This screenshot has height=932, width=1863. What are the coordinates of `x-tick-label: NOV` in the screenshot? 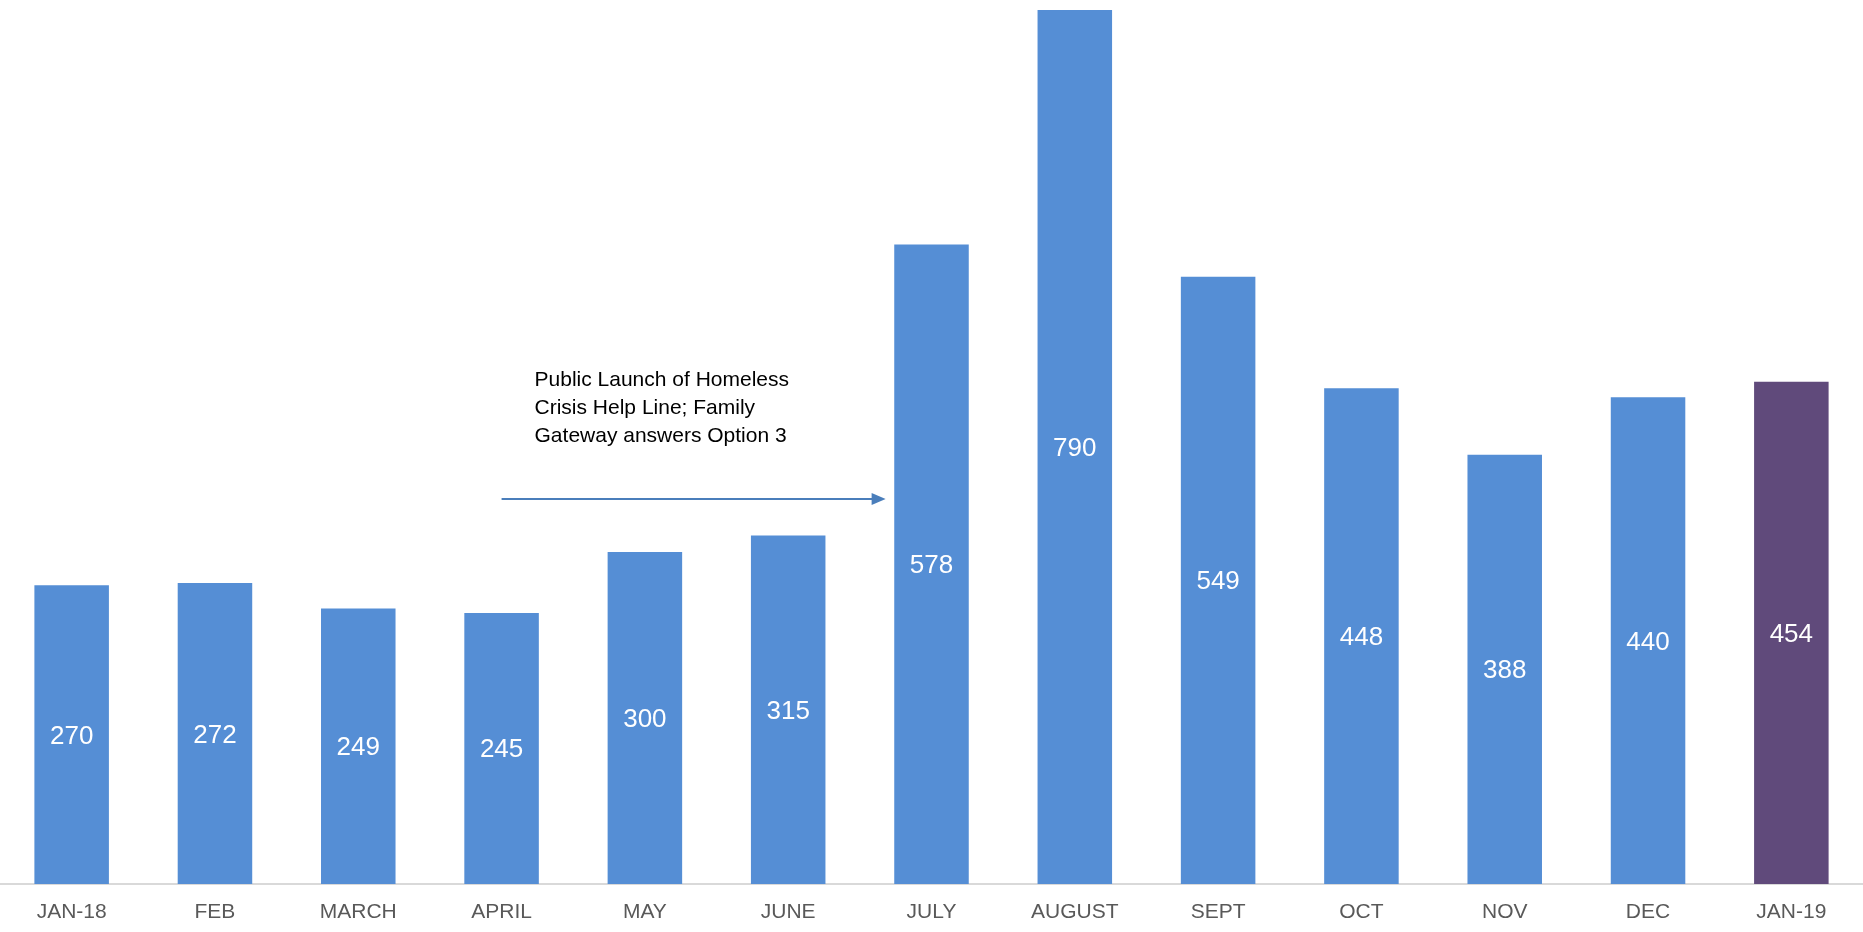 It's located at (1504, 910).